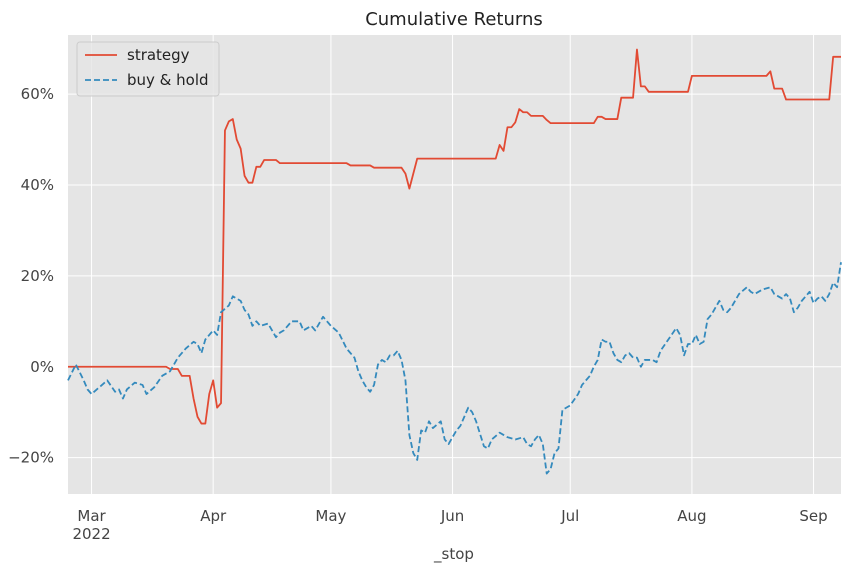 The width and height of the screenshot is (851, 571). I want to click on x-axis-label: _stop, so click(453, 554).